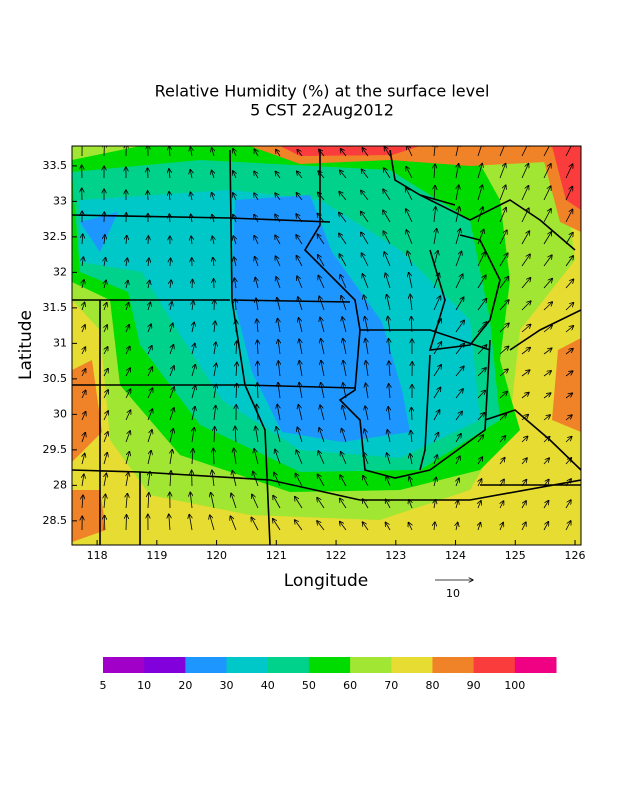 This screenshot has width=618, height=800. Describe the element at coordinates (575, 555) in the screenshot. I see `x-tick-label: 126` at that location.